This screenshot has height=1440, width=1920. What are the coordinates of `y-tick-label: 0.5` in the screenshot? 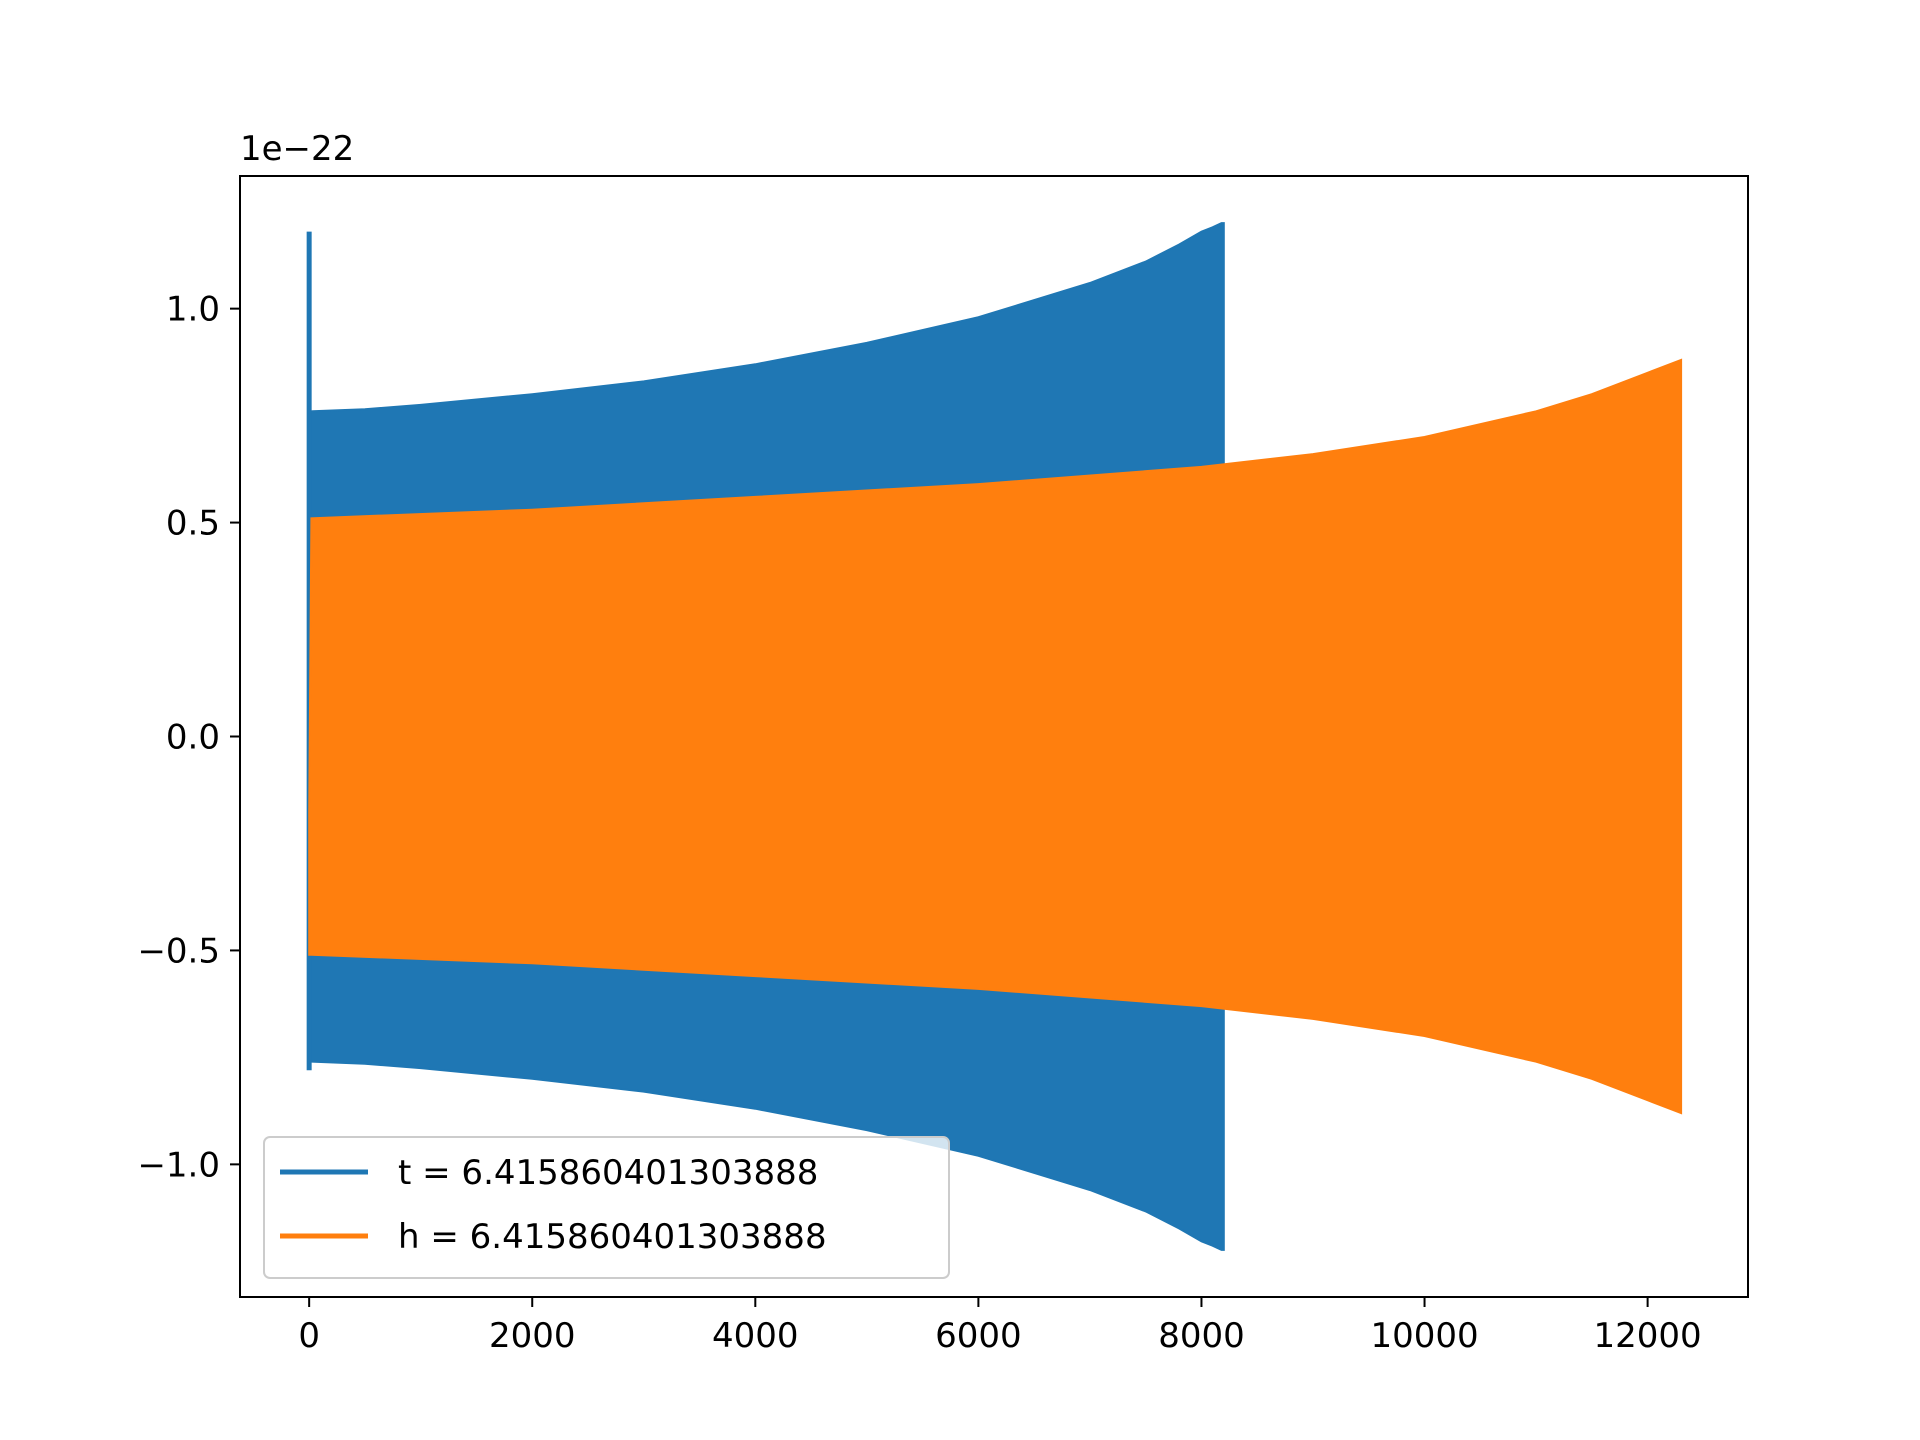 It's located at (193, 524).